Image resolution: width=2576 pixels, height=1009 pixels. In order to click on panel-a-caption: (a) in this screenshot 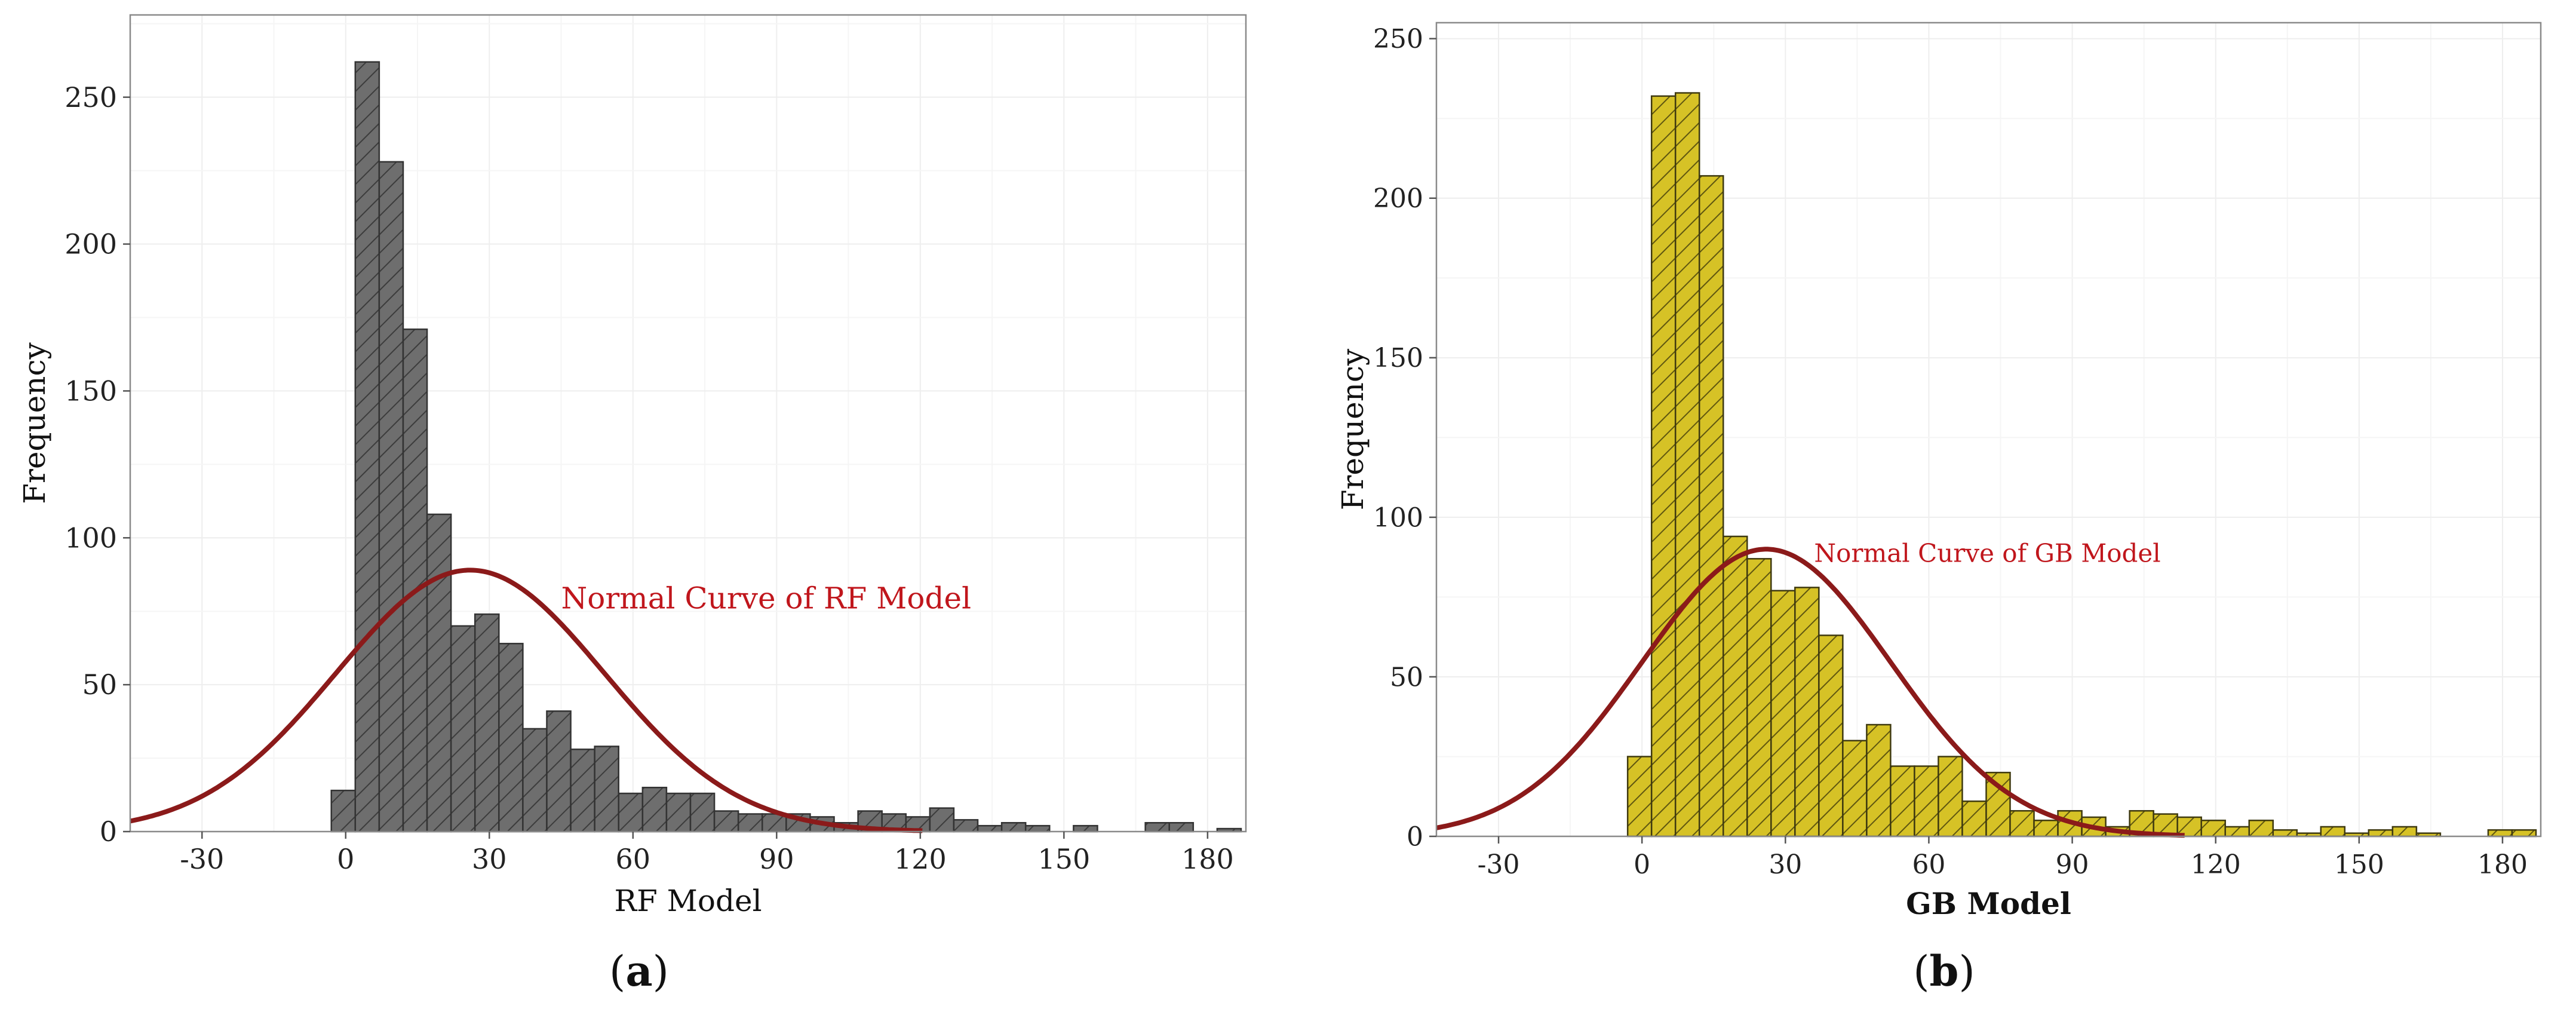, I will do `click(639, 971)`.